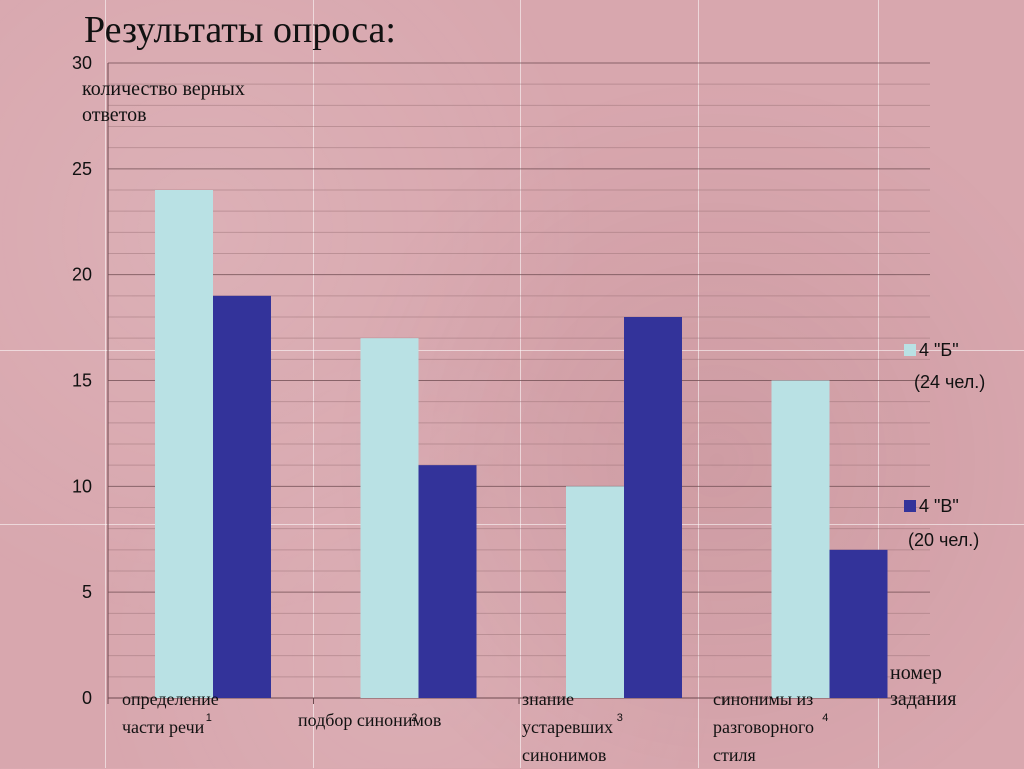 The width and height of the screenshot is (1024, 769). Describe the element at coordinates (163, 102) in the screenshot. I see `y-axis-label: количество верных ответов` at that location.